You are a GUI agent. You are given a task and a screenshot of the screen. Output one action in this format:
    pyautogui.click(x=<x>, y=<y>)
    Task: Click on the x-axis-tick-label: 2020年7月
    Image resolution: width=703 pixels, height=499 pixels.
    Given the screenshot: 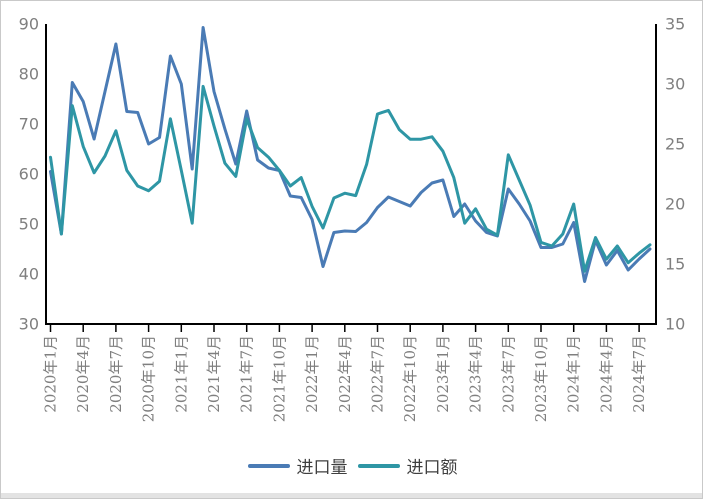 What is the action you would take?
    pyautogui.click(x=116, y=374)
    